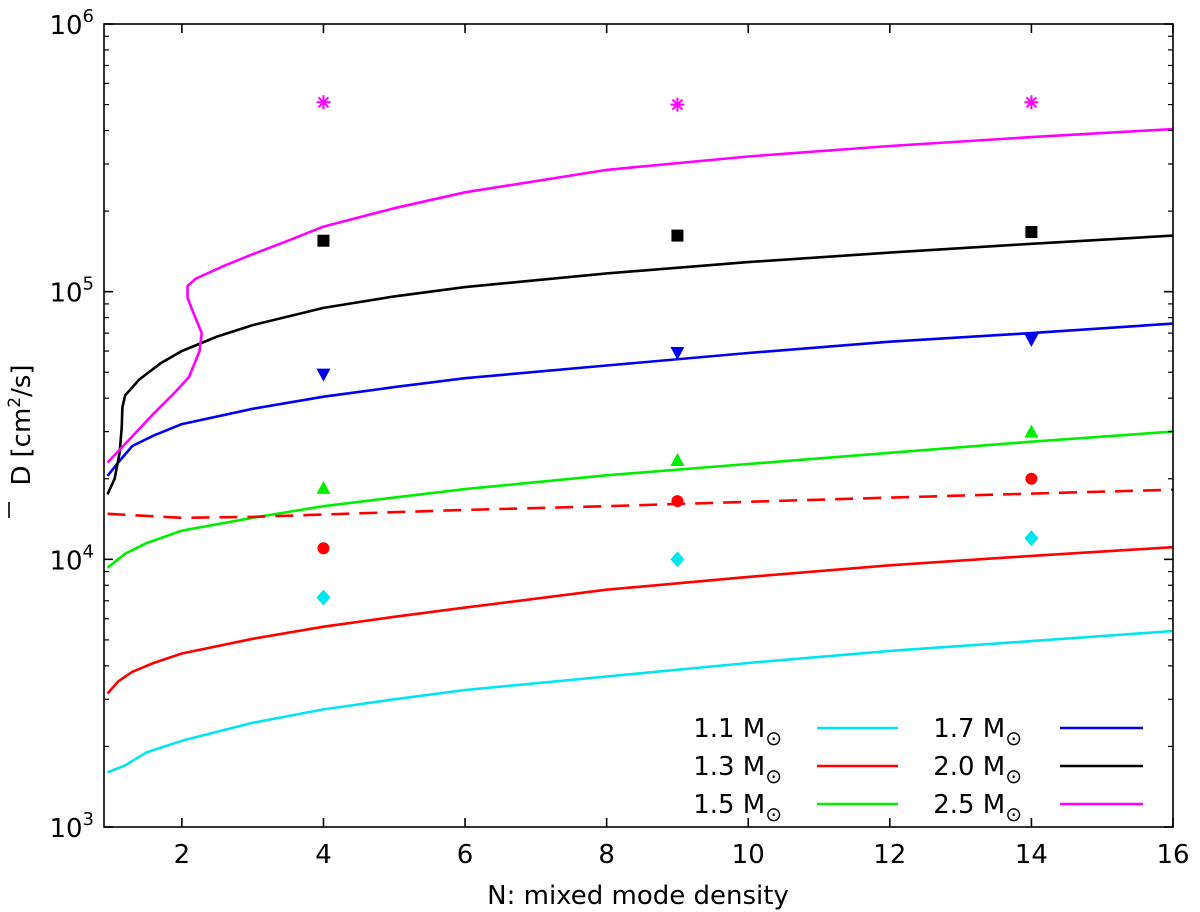  I want to click on x-tick-label-4: 10, so click(748, 855).